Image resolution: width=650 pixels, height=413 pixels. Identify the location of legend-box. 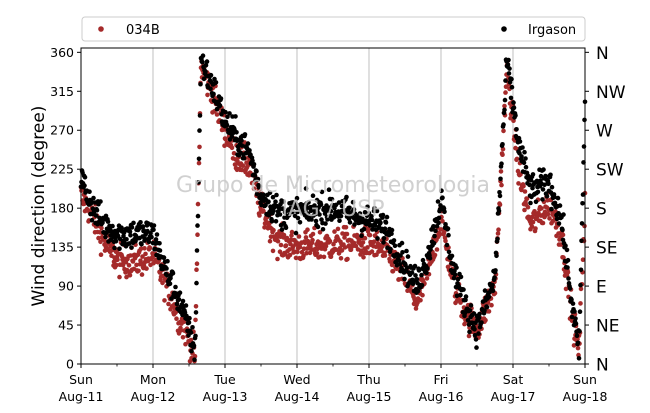
(333, 29).